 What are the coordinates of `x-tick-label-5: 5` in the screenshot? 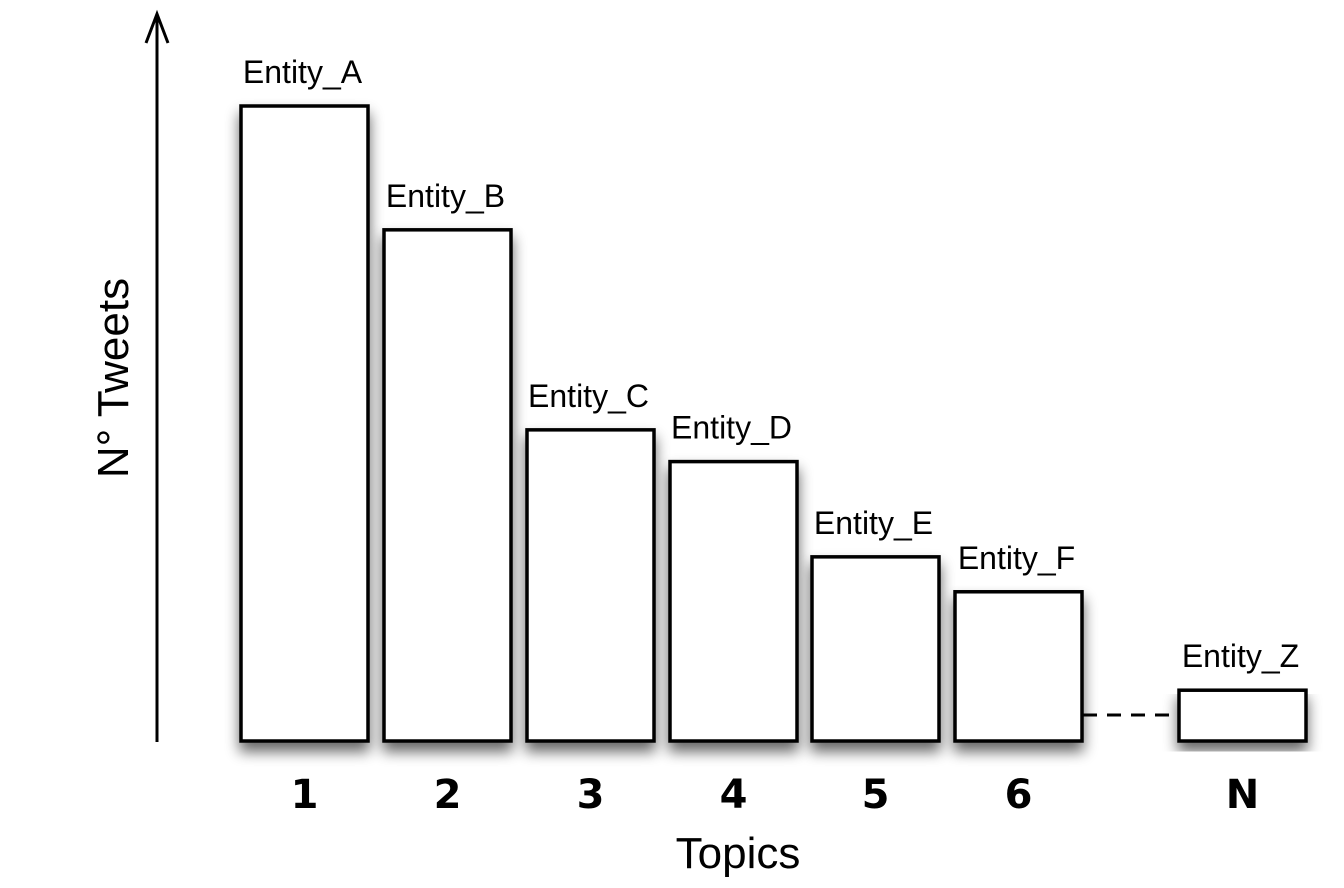 It's located at (876, 795).